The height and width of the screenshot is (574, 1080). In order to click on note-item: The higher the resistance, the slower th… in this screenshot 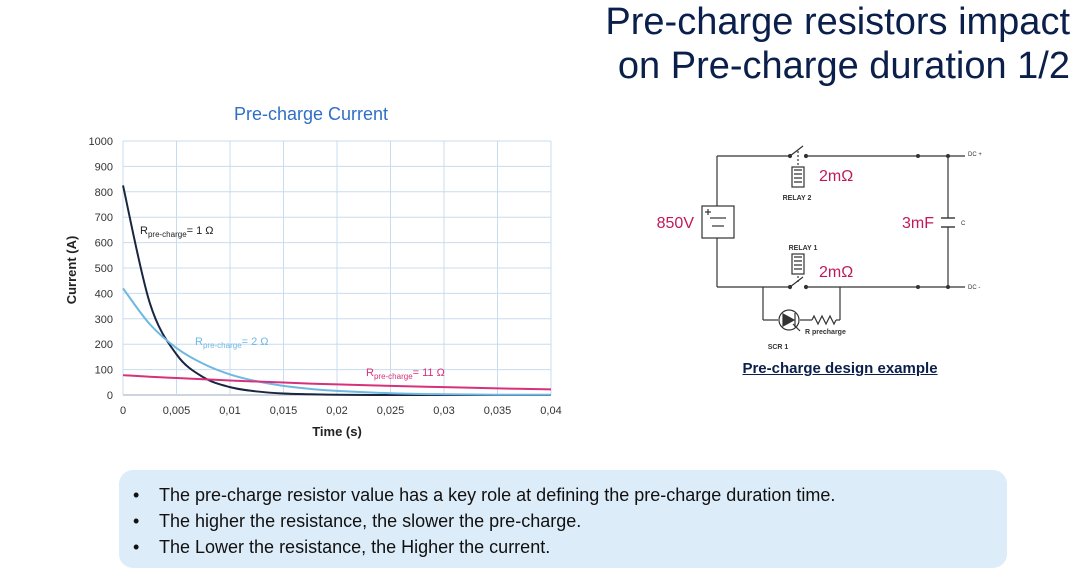, I will do `click(570, 521)`.